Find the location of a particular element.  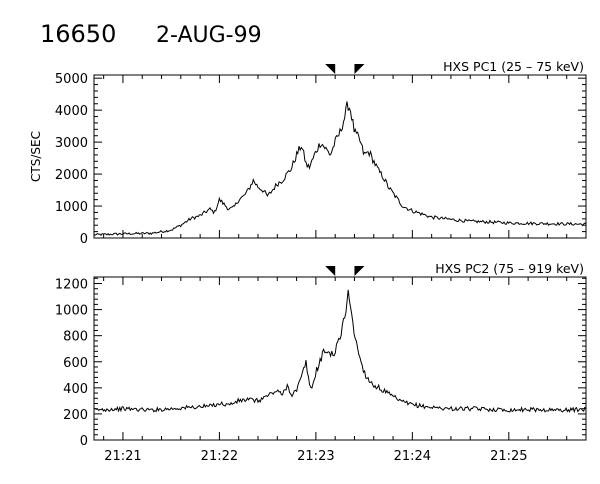

x-tick-label: 21:21 is located at coordinates (122, 456).